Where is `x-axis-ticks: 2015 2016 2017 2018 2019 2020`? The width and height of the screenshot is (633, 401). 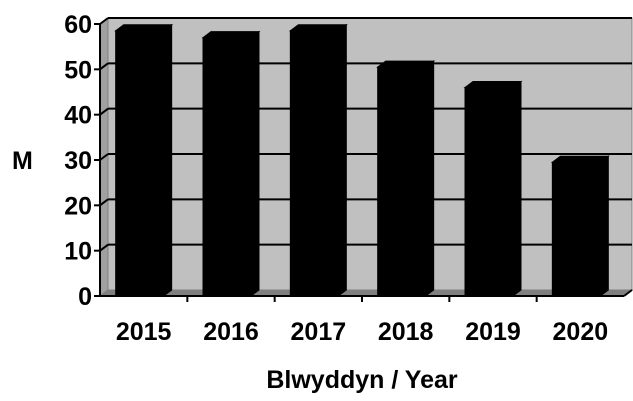 x-axis-ticks: 2015 2016 2017 2018 2019 2020 is located at coordinates (362, 321).